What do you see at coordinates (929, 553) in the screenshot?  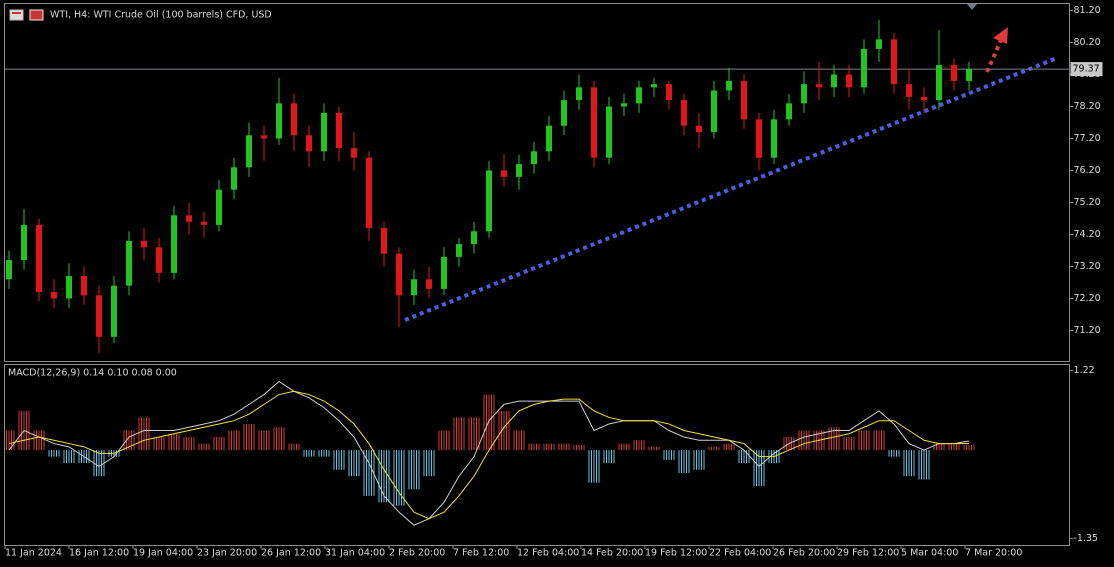 I see `x-tick-label: 5 Mar 04:00` at bounding box center [929, 553].